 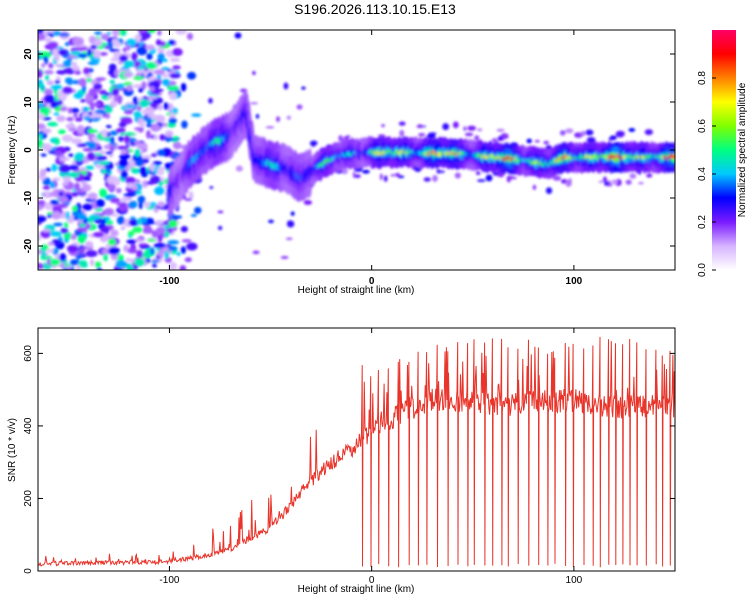 What do you see at coordinates (28, 353) in the screenshot?
I see `y-tick-label: 600` at bounding box center [28, 353].